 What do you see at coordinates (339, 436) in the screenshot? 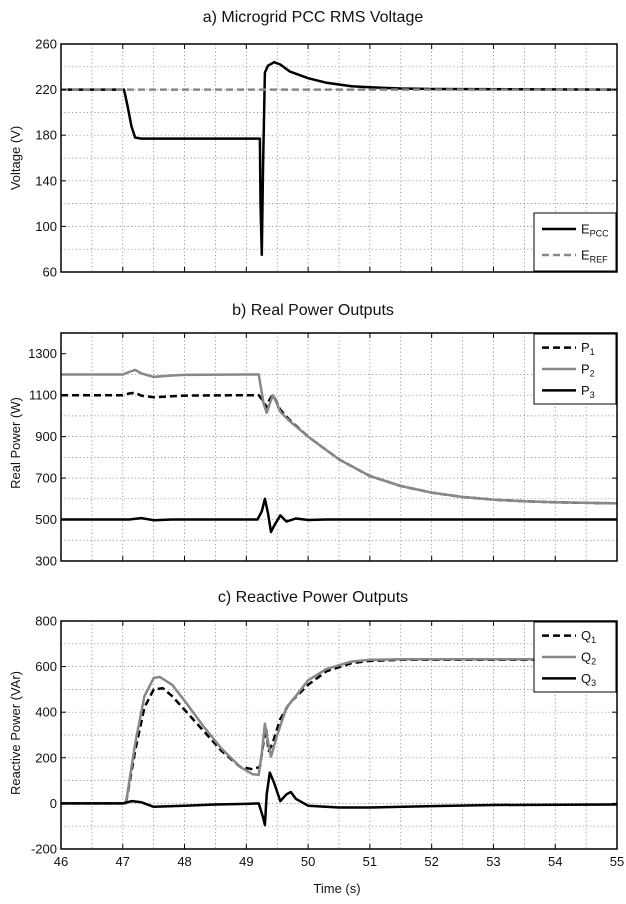
I see `series-line-p2` at bounding box center [339, 436].